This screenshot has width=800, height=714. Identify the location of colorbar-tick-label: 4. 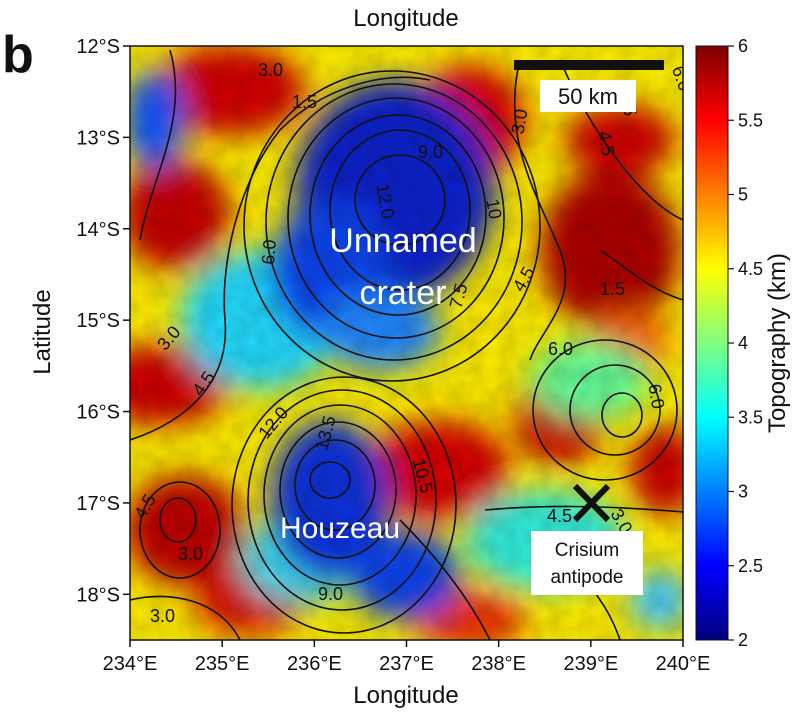
(743, 343).